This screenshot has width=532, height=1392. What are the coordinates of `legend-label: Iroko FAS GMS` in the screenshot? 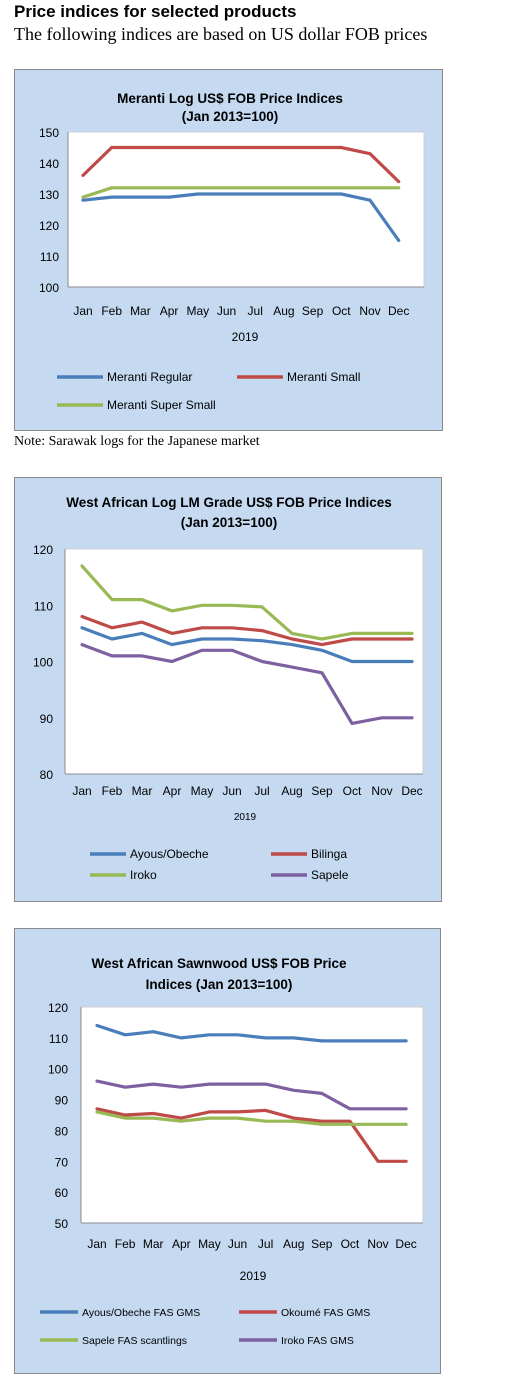 It's located at (317, 1341).